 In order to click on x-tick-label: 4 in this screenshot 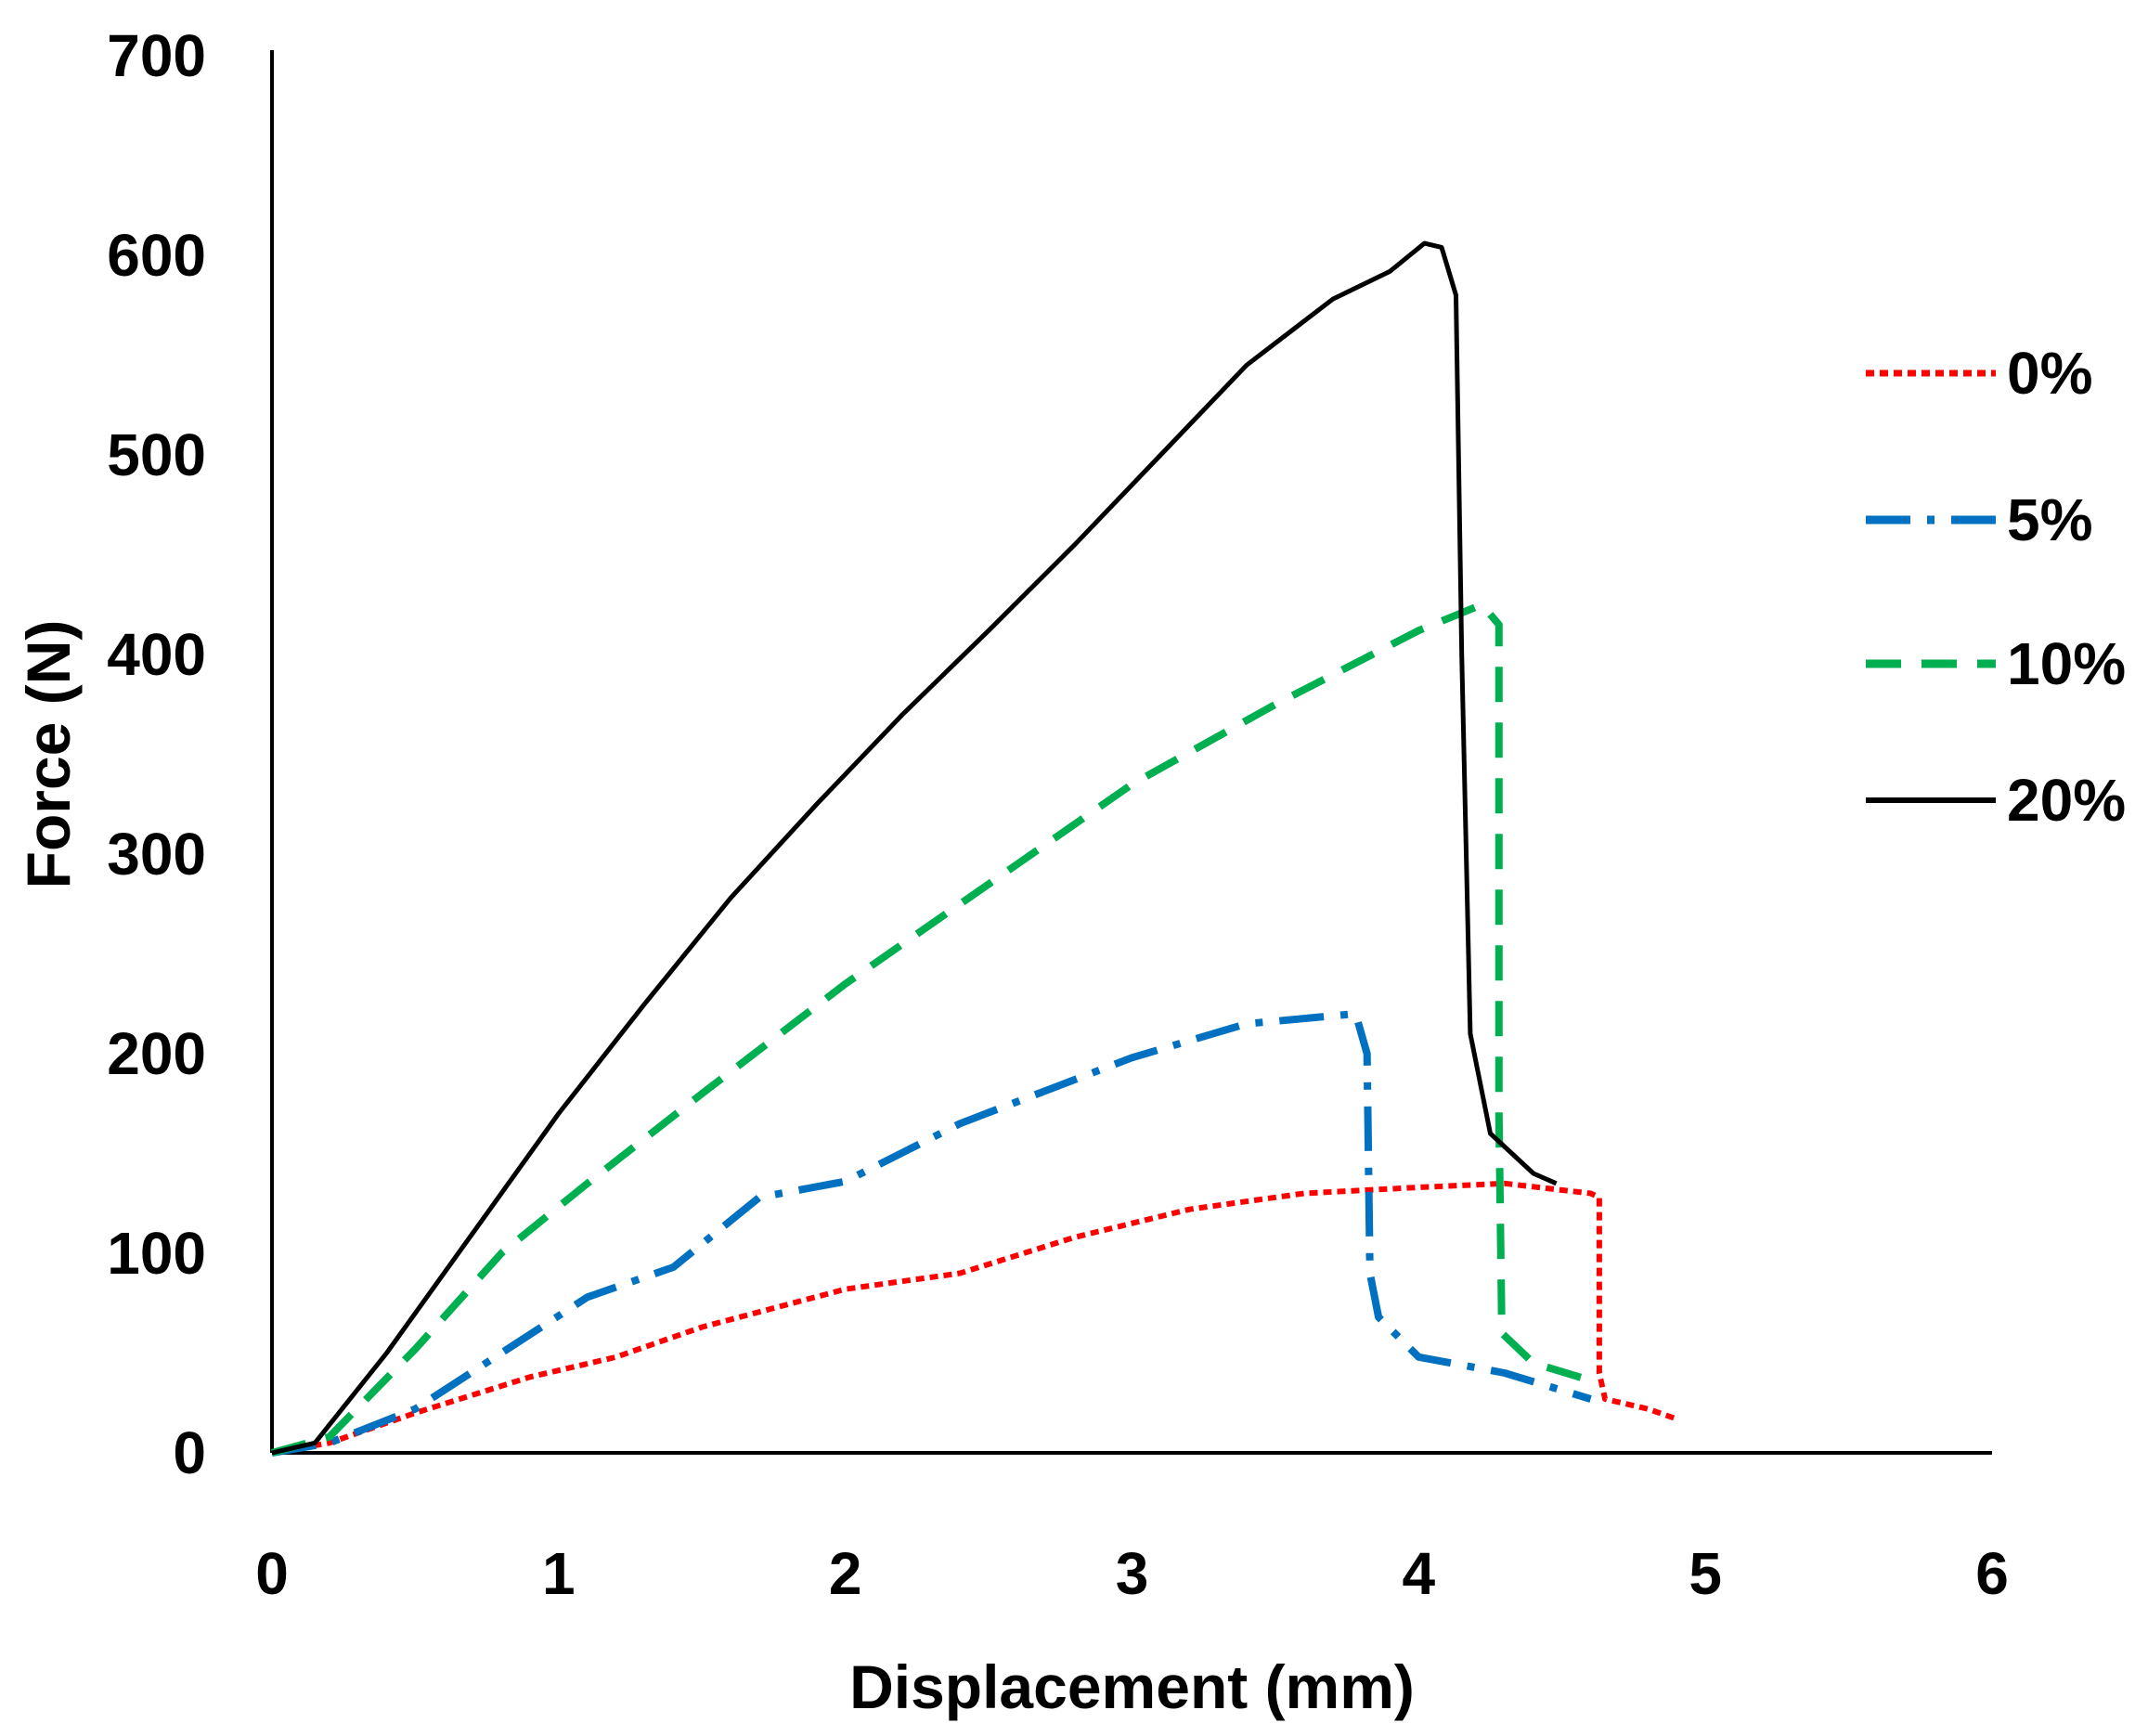, I will do `click(1419, 1573)`.